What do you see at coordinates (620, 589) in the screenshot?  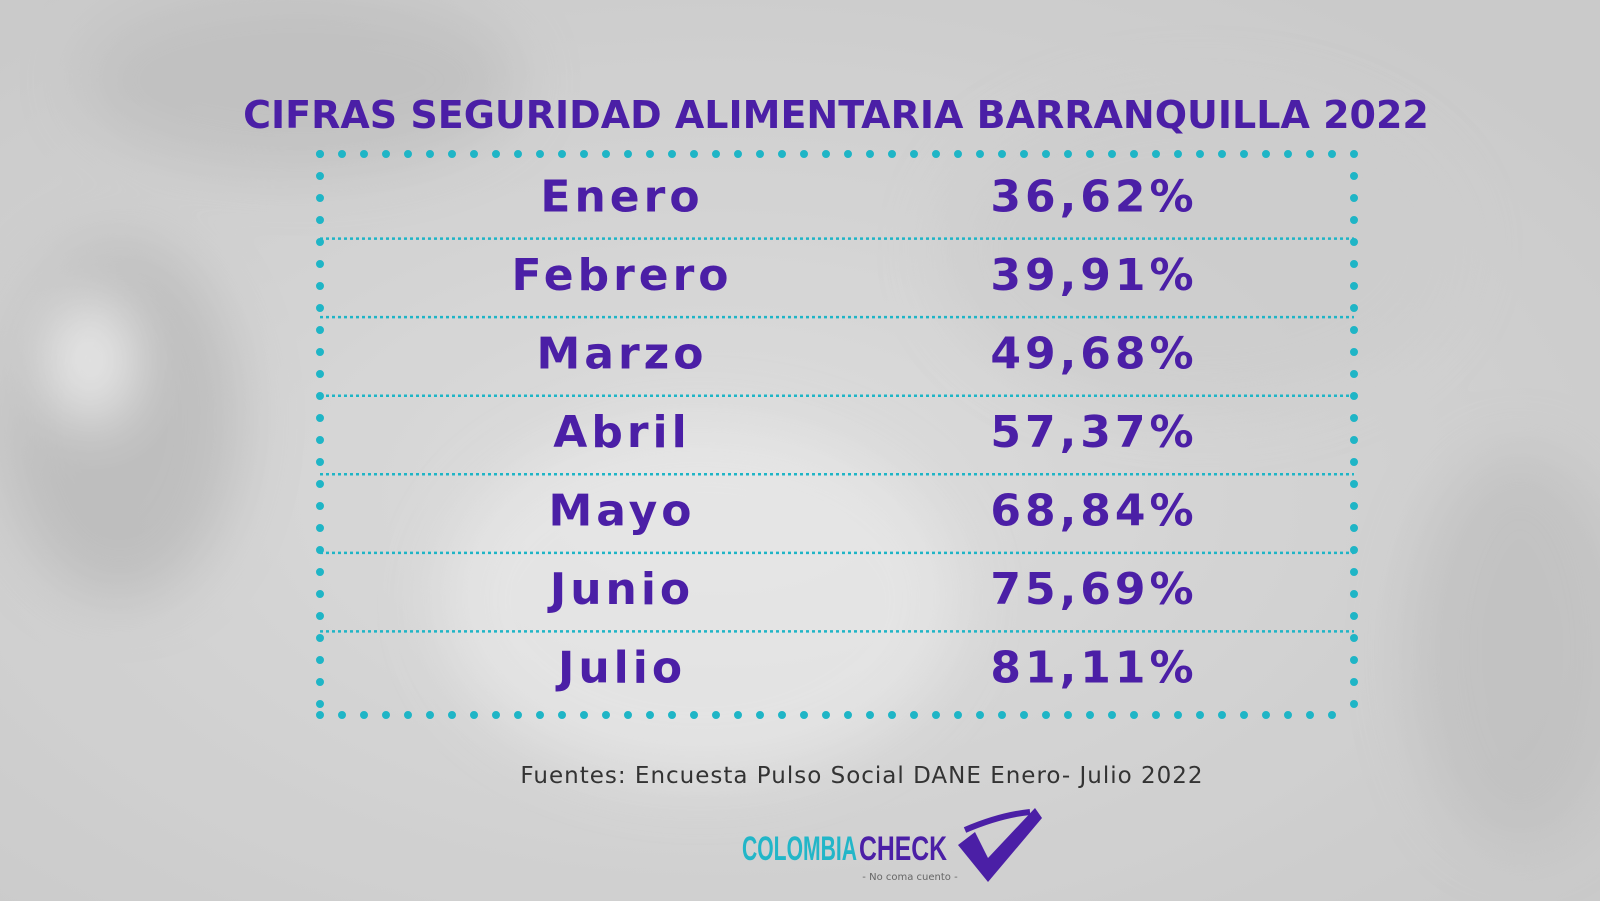 I see `month: Junio` at bounding box center [620, 589].